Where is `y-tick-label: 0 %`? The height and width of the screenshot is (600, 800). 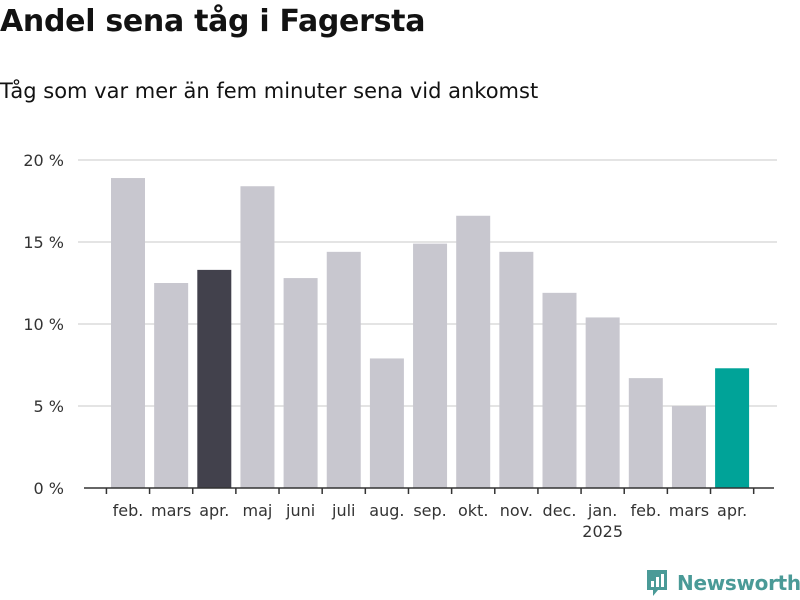 y-tick-label: 0 % is located at coordinates (49, 488).